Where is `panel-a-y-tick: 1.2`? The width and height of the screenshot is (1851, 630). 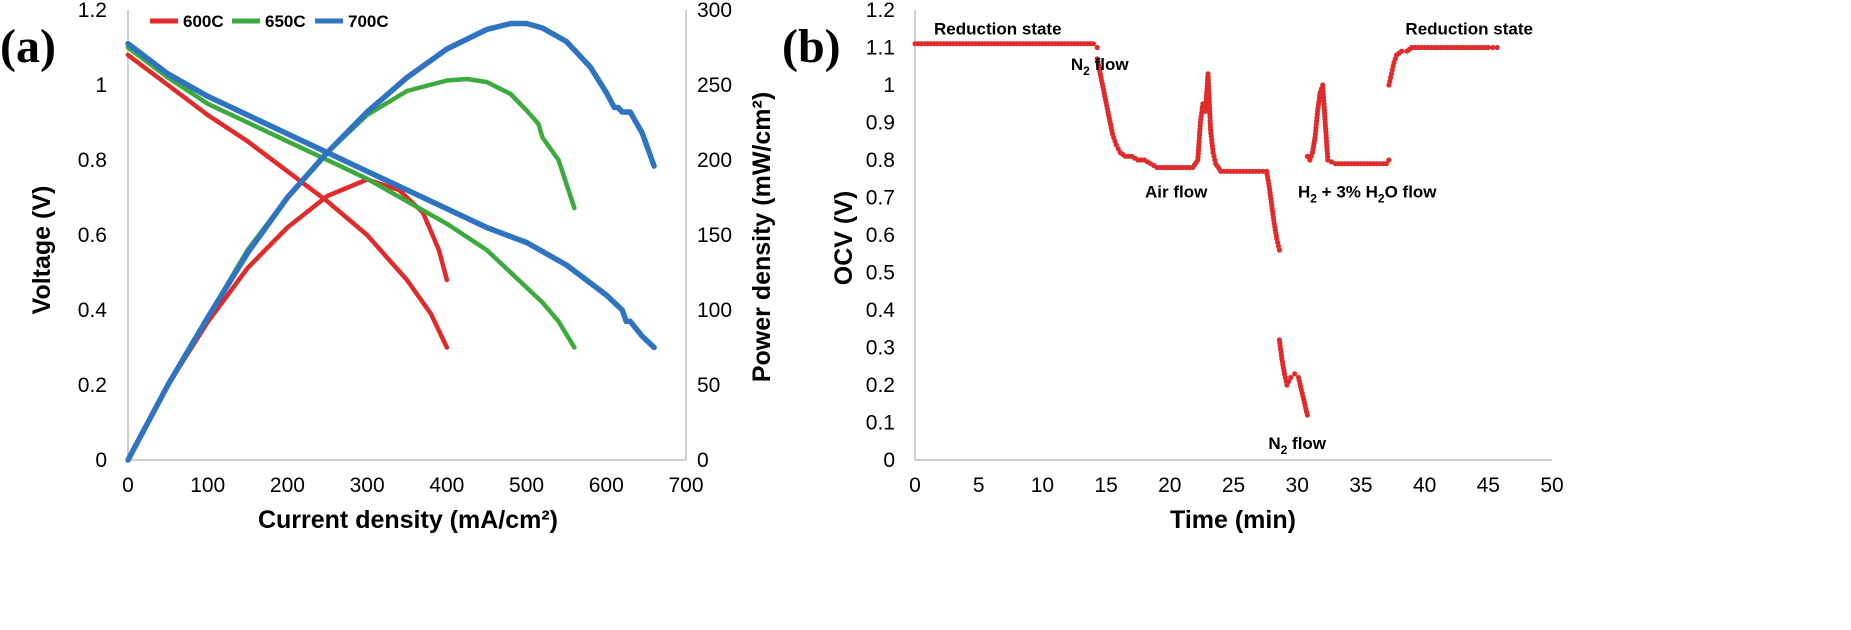 panel-a-y-tick: 1.2 is located at coordinates (92, 11).